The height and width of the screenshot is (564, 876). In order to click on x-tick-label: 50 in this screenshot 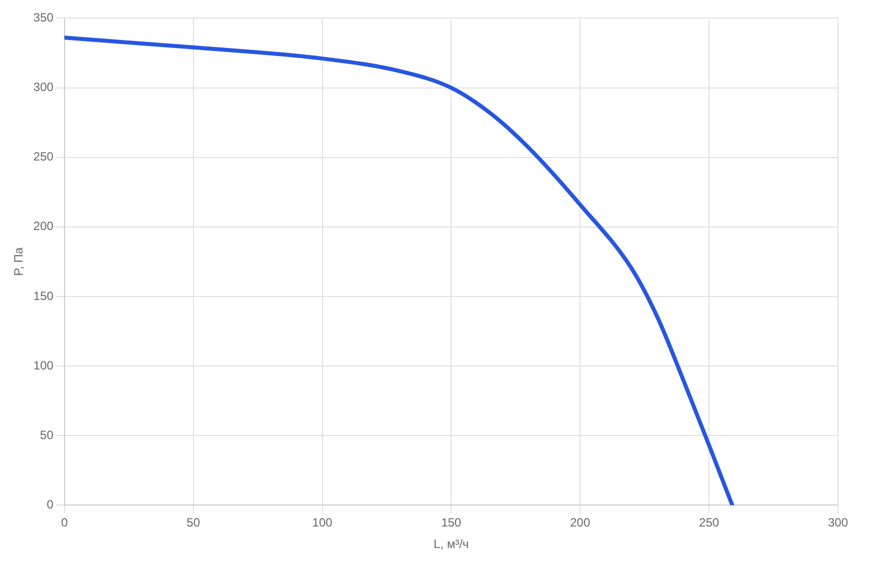, I will do `click(193, 523)`.